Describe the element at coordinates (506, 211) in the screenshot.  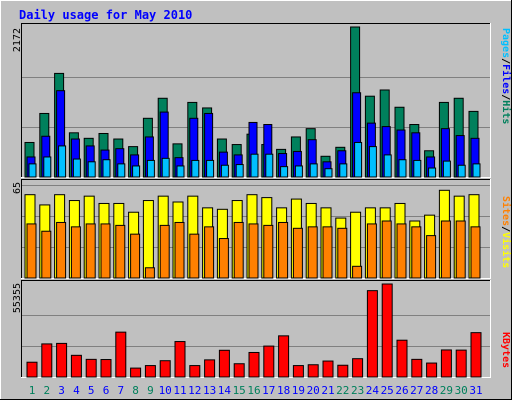
I see `legend-entry-sites: Sites` at that location.